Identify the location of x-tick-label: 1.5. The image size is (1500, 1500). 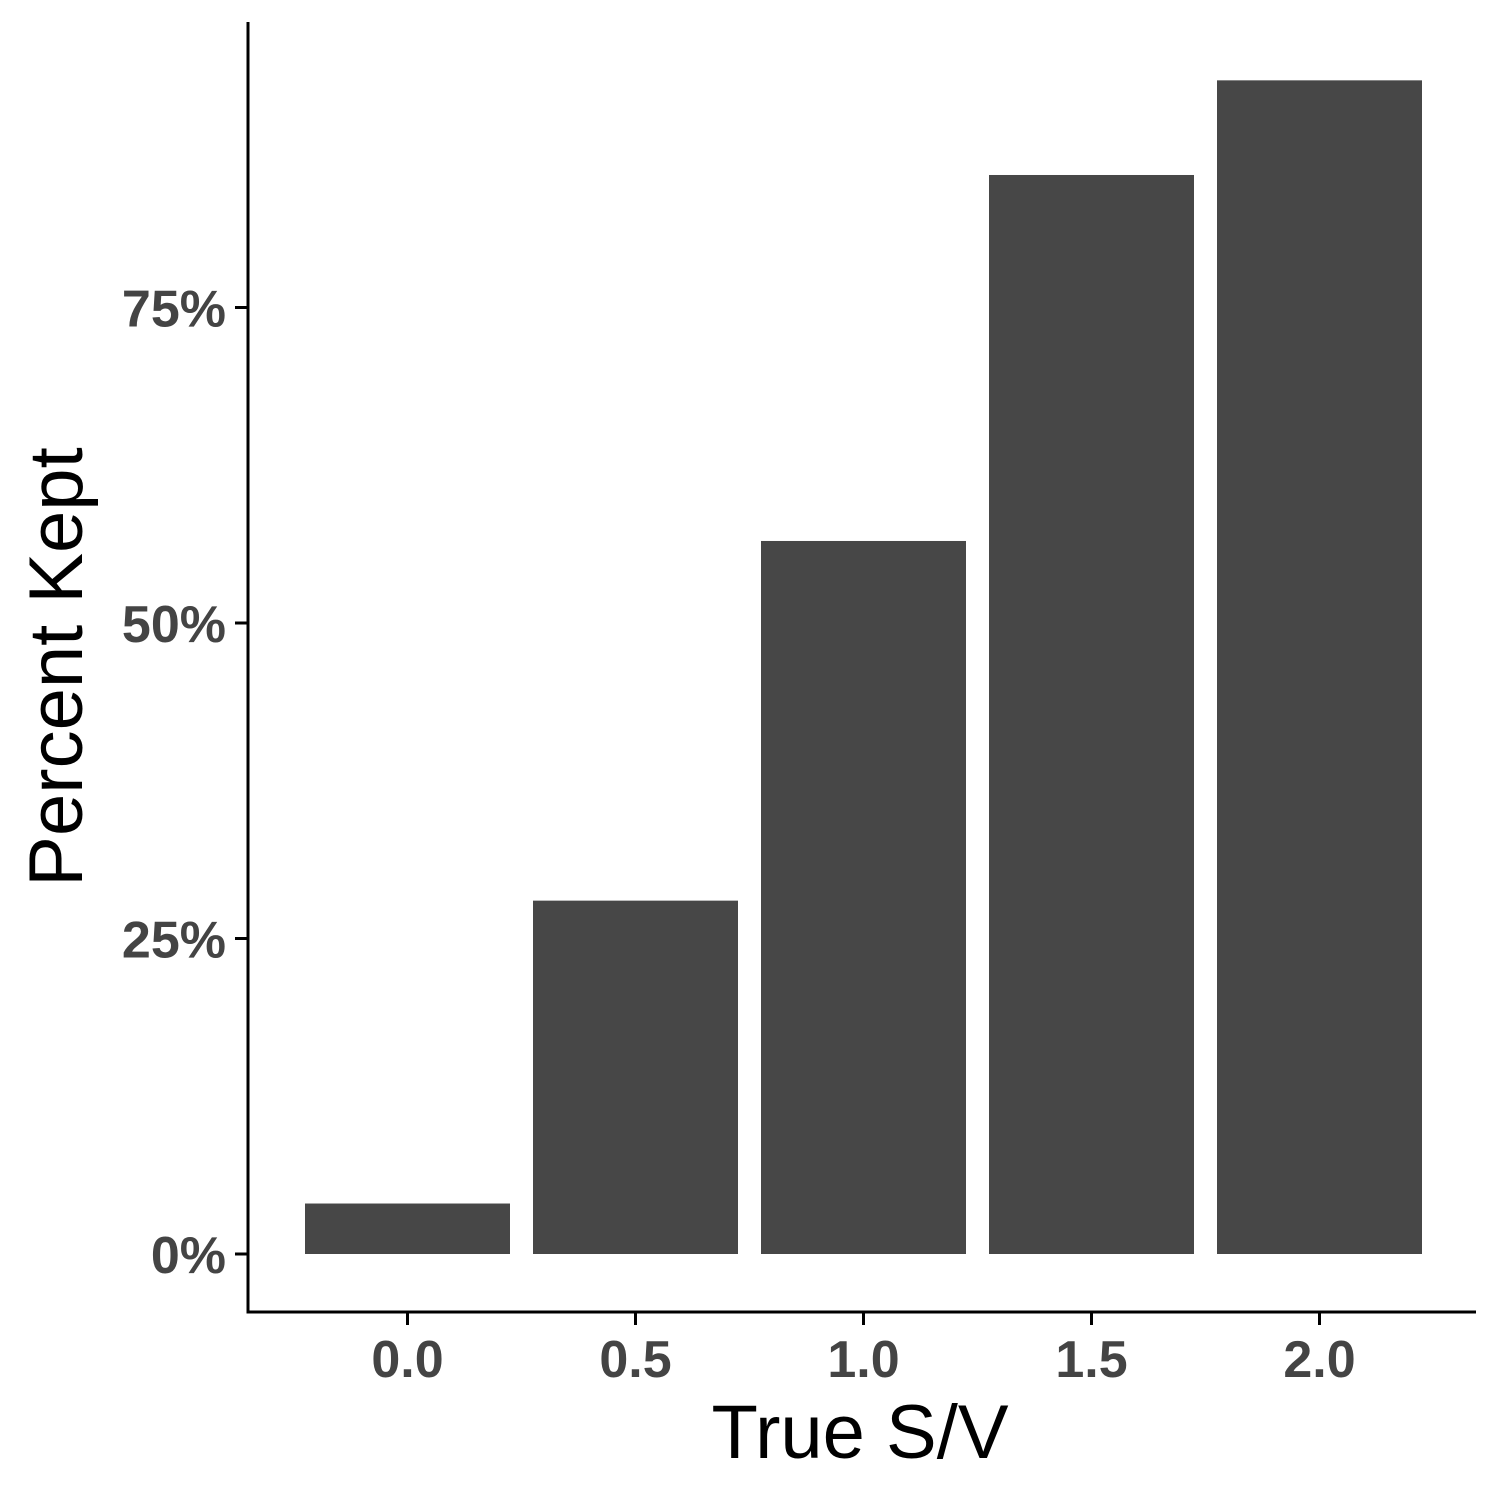
(1091, 1360).